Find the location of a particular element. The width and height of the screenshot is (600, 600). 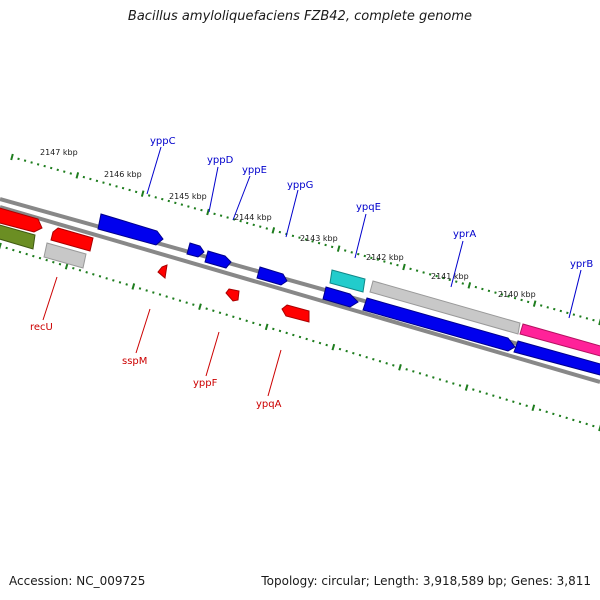

gene-magenta-yprB is located at coordinates (559, 340).